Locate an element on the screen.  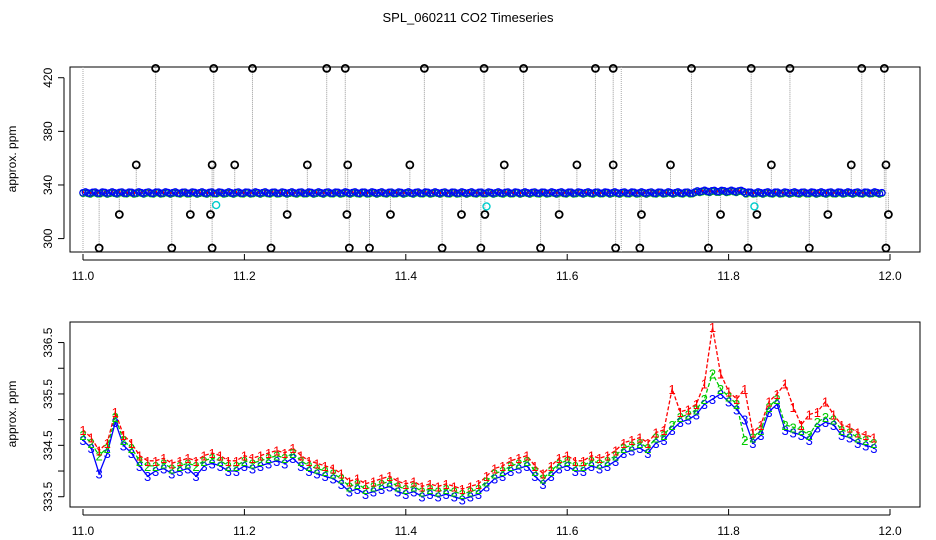
bottom-x-axis: 11.0 11.2 11.4 11.6 11.8 12.0 is located at coordinates (487, 523).